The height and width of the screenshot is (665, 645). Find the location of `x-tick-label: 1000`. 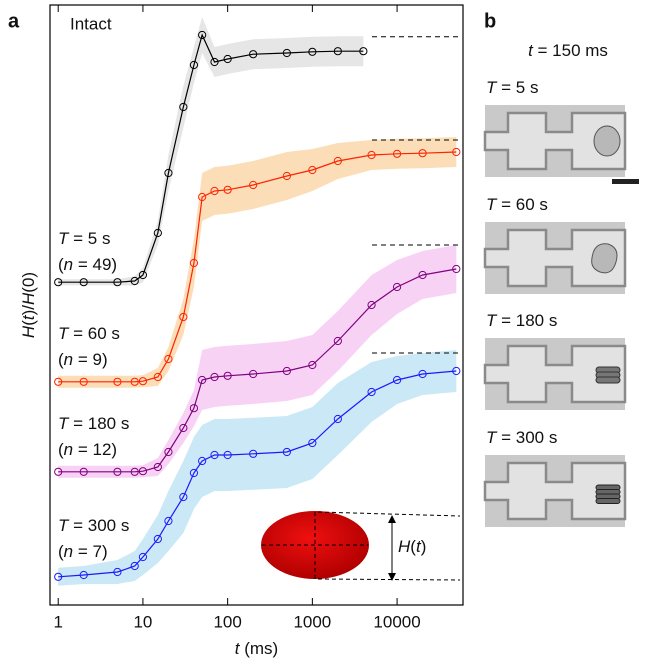

x-tick-label: 1000 is located at coordinates (312, 621).